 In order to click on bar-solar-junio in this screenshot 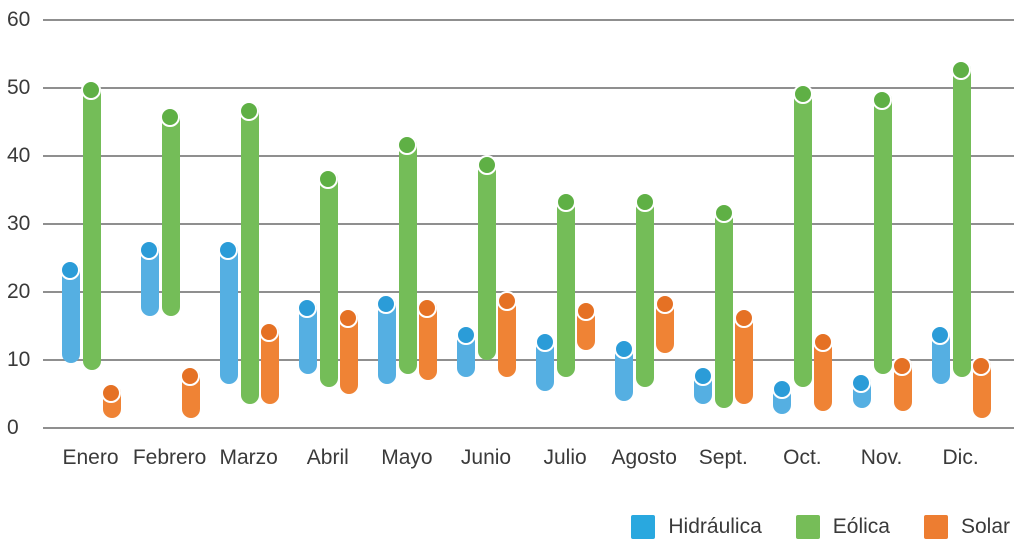, I will do `click(507, 334)`.